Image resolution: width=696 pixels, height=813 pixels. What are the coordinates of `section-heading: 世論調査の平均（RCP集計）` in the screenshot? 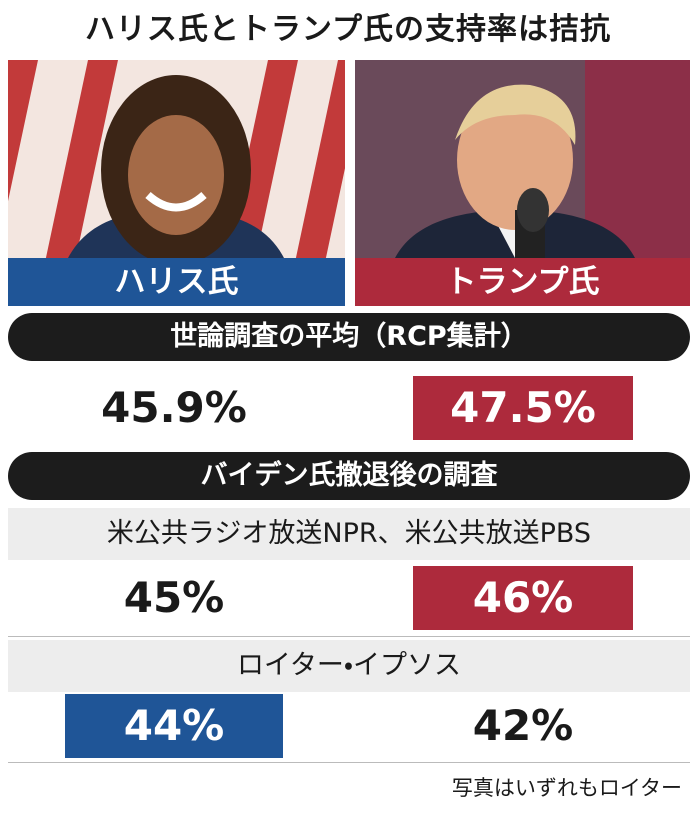 It's located at (349, 337).